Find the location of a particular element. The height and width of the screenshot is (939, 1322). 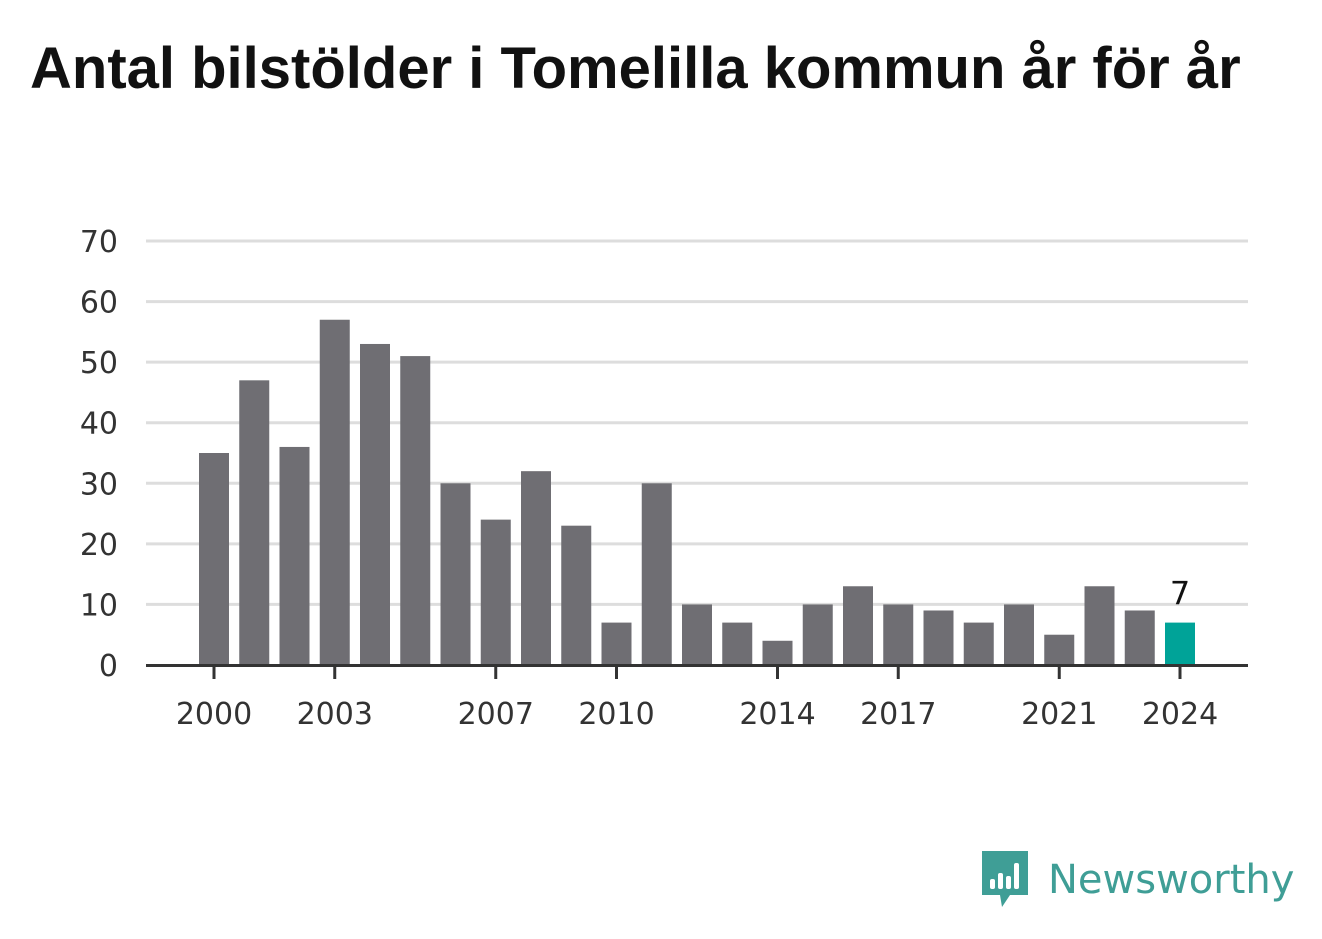

bar-2004 is located at coordinates (375, 504).